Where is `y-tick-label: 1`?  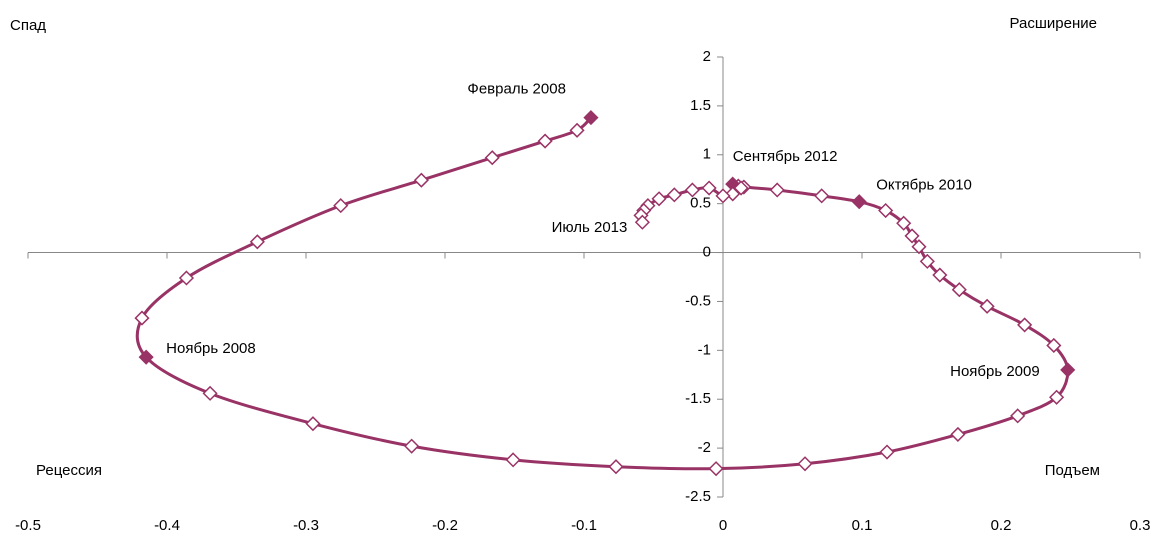 y-tick-label: 1 is located at coordinates (707, 154).